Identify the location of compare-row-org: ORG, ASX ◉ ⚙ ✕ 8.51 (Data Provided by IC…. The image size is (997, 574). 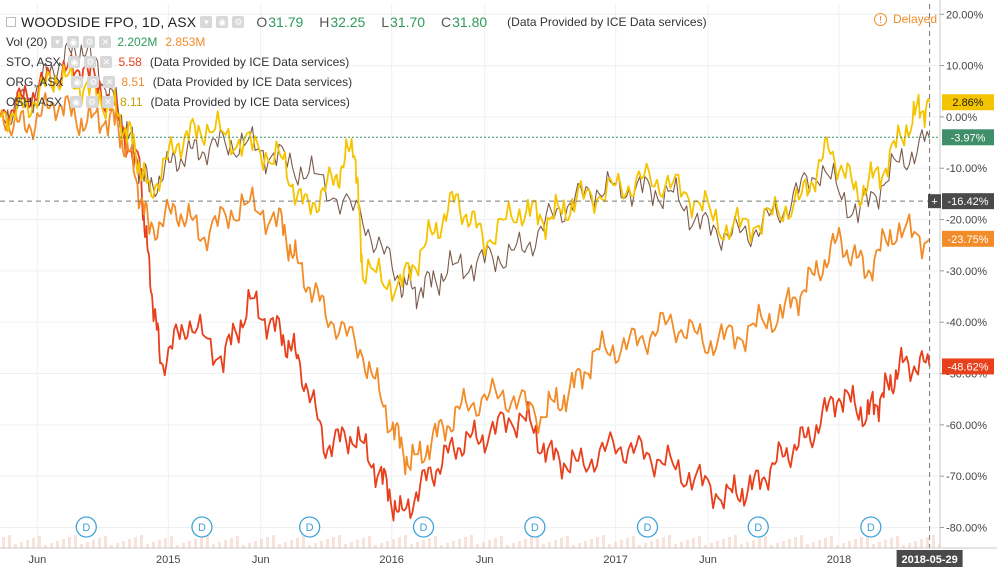
(356, 82).